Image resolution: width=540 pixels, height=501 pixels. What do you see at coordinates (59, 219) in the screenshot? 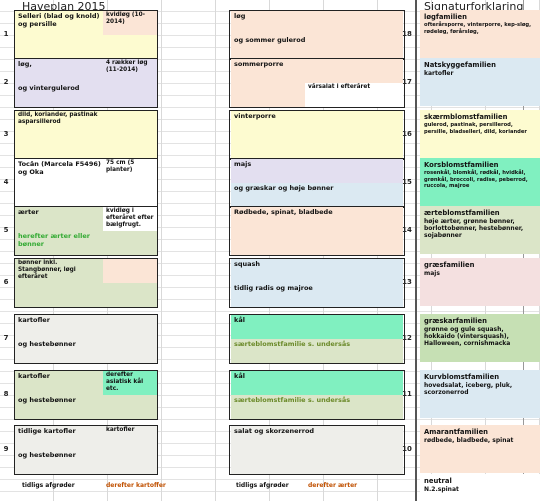
I see `bed-cell-a-top: ærter` at bounding box center [59, 219].